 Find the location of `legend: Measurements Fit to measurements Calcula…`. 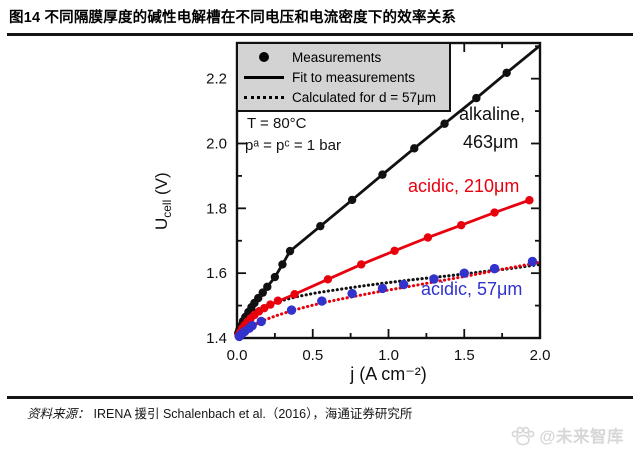

legend: Measurements Fit to measurements Calcula… is located at coordinates (343, 77).